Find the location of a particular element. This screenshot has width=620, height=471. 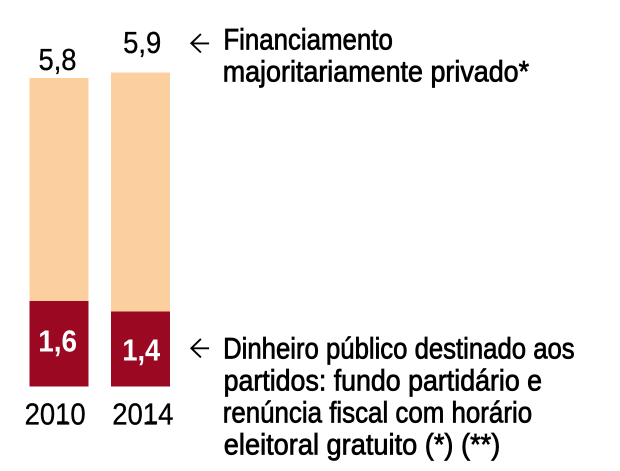

svg-text: 1,6 is located at coordinates (57, 341).